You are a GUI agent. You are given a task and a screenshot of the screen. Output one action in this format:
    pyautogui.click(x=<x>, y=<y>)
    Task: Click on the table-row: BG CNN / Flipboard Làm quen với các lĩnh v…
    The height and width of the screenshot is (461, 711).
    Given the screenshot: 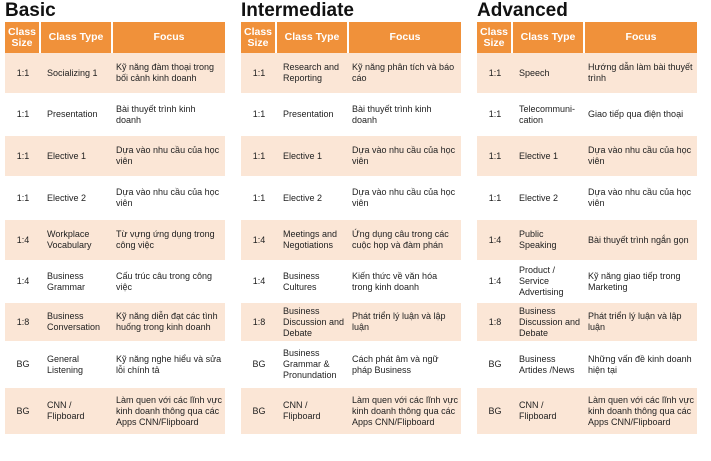 What is the action you would take?
    pyautogui.click(x=351, y=412)
    